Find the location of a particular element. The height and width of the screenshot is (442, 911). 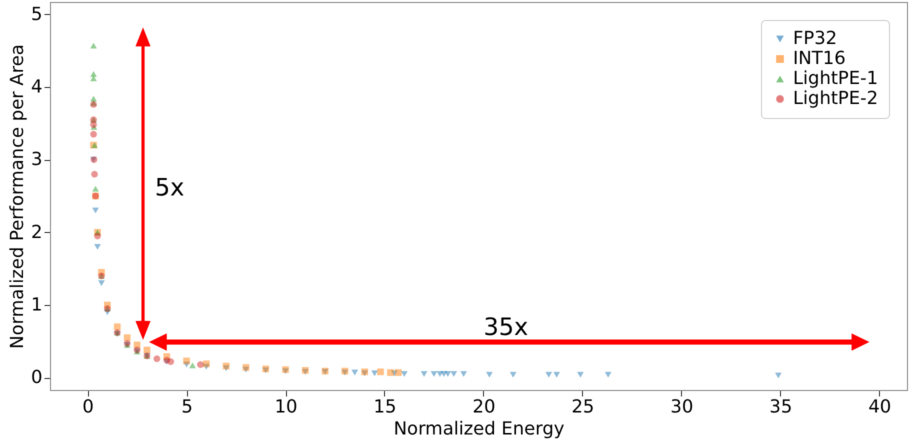

legend-label: LightPE-2 is located at coordinates (835, 98).